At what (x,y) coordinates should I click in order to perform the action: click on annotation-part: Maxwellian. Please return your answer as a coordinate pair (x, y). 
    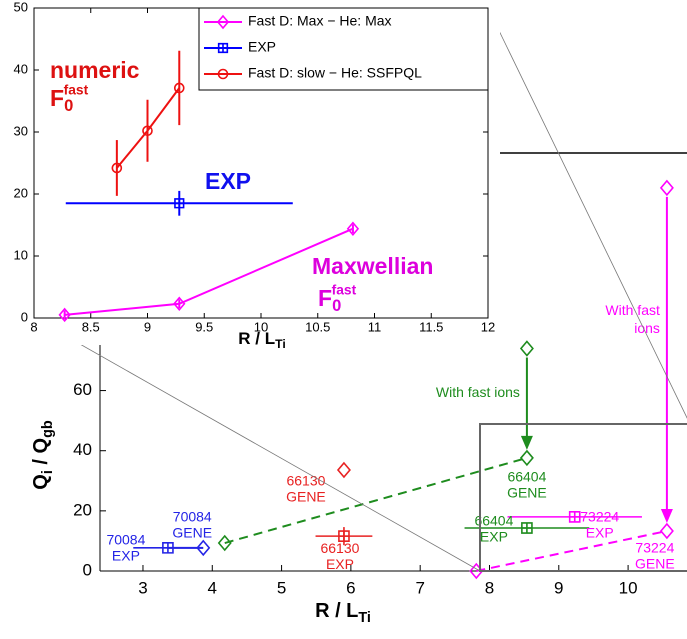
    Looking at the image, I should click on (372, 266).